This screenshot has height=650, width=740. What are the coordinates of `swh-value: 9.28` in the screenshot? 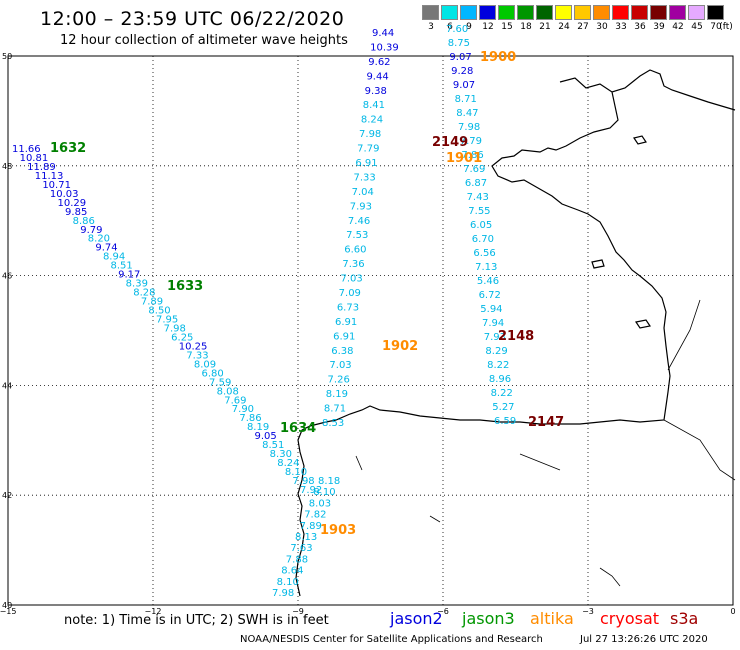 It's located at (462, 71).